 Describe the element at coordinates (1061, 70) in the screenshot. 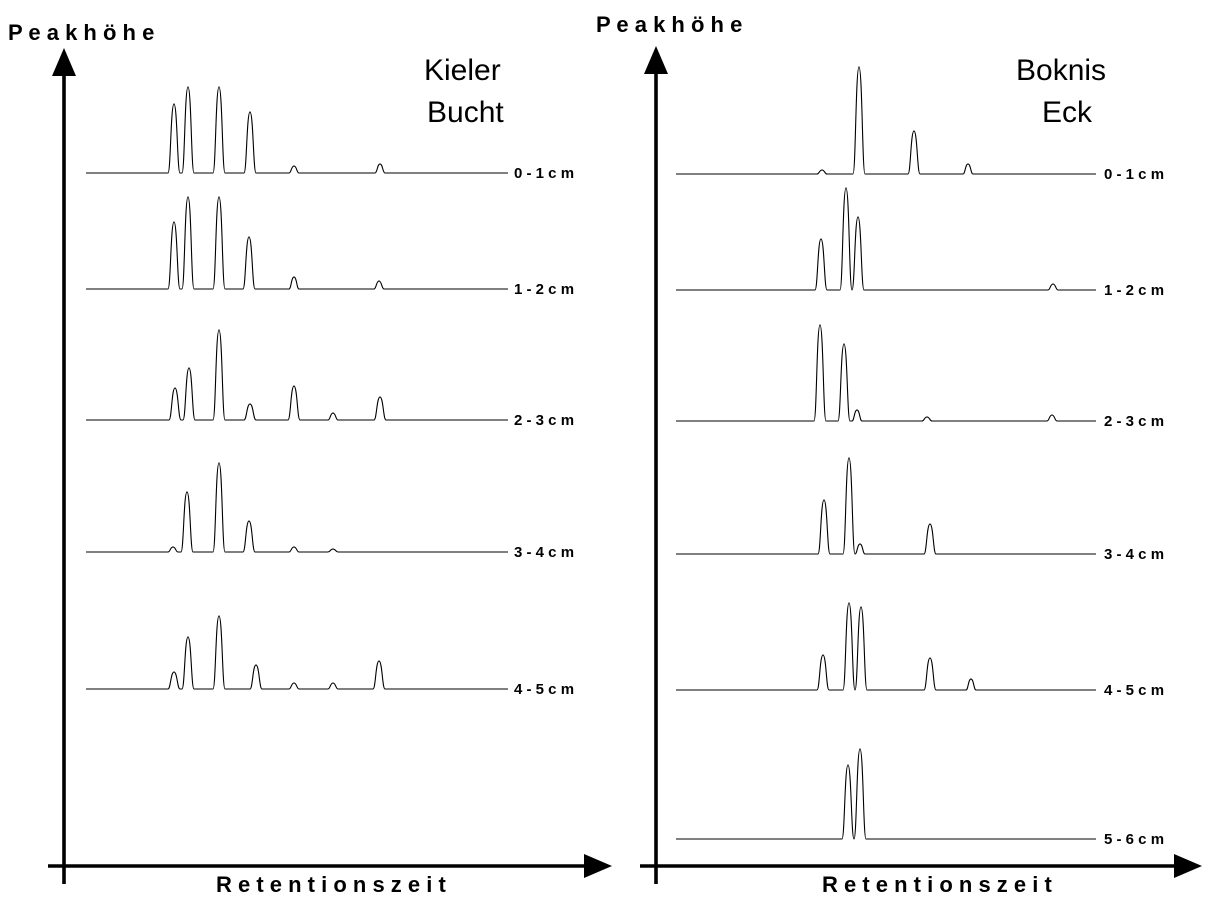

I see `station-title-line1-right: Boknis` at that location.